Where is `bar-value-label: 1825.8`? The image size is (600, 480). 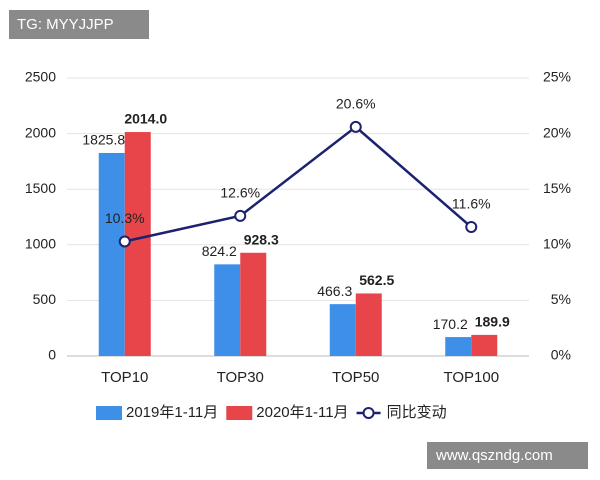
bar-value-label: 1825.8 is located at coordinates (103, 140).